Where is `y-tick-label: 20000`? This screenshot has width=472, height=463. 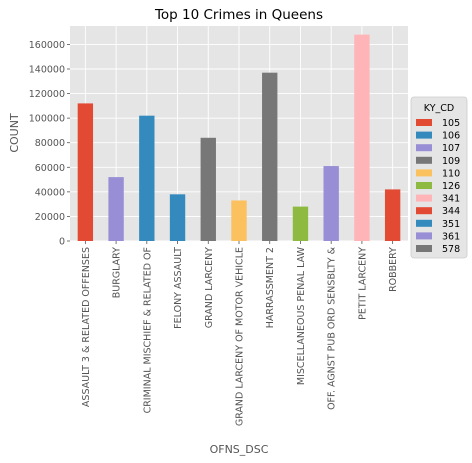
y-tick-label: 20000 is located at coordinates (50, 217).